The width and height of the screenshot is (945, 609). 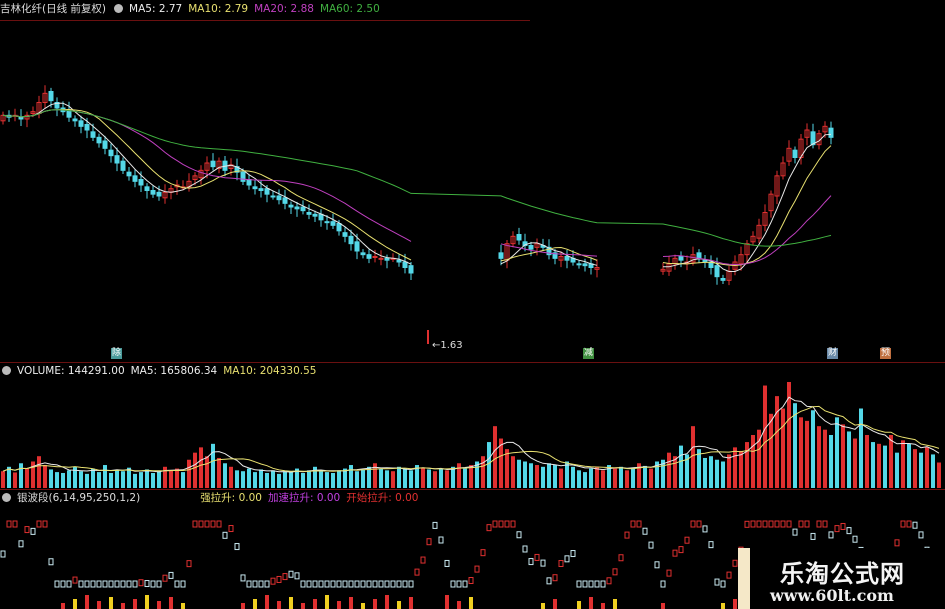 What do you see at coordinates (832, 353) in the screenshot?
I see `event-marker: 财` at bounding box center [832, 353].